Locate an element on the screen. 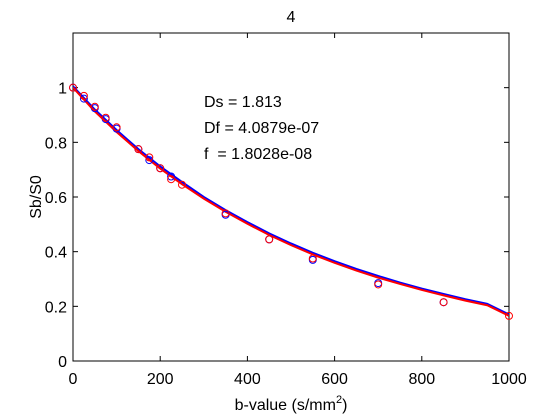 The width and height of the screenshot is (560, 420). y-tick-label: 0.4 is located at coordinates (56, 253).